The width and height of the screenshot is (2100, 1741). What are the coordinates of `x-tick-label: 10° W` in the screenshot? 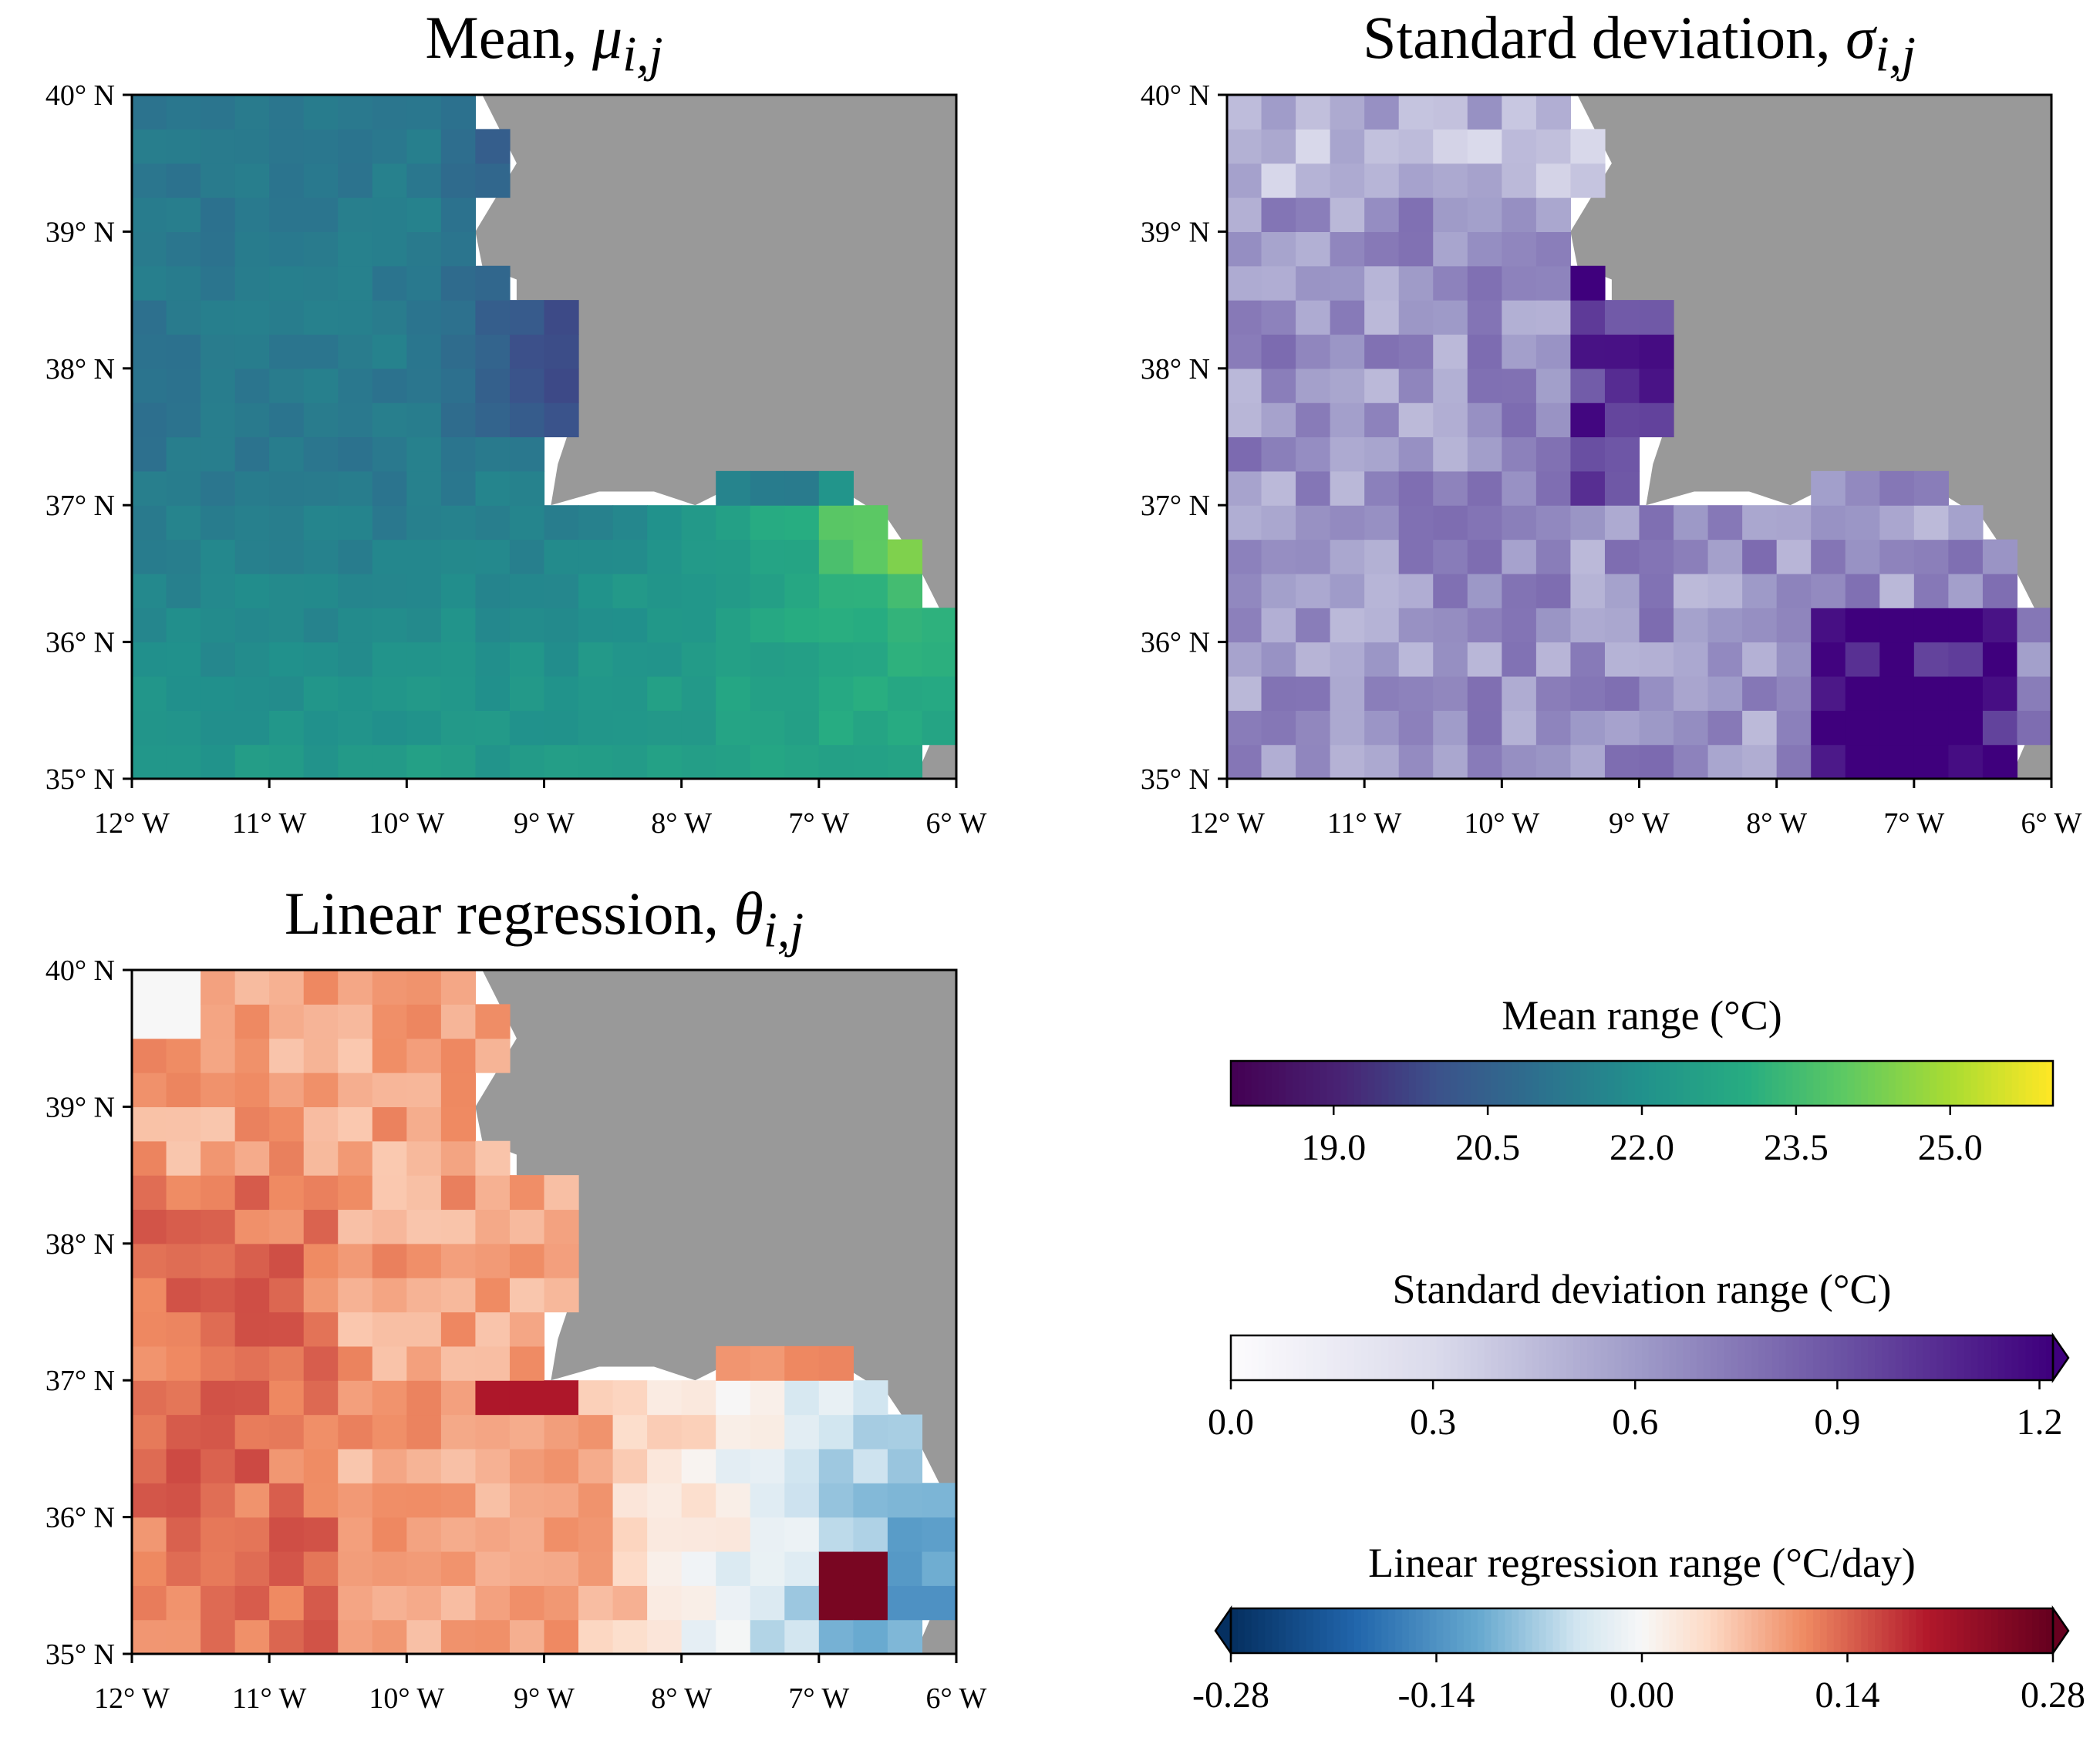 It's located at (406, 823).